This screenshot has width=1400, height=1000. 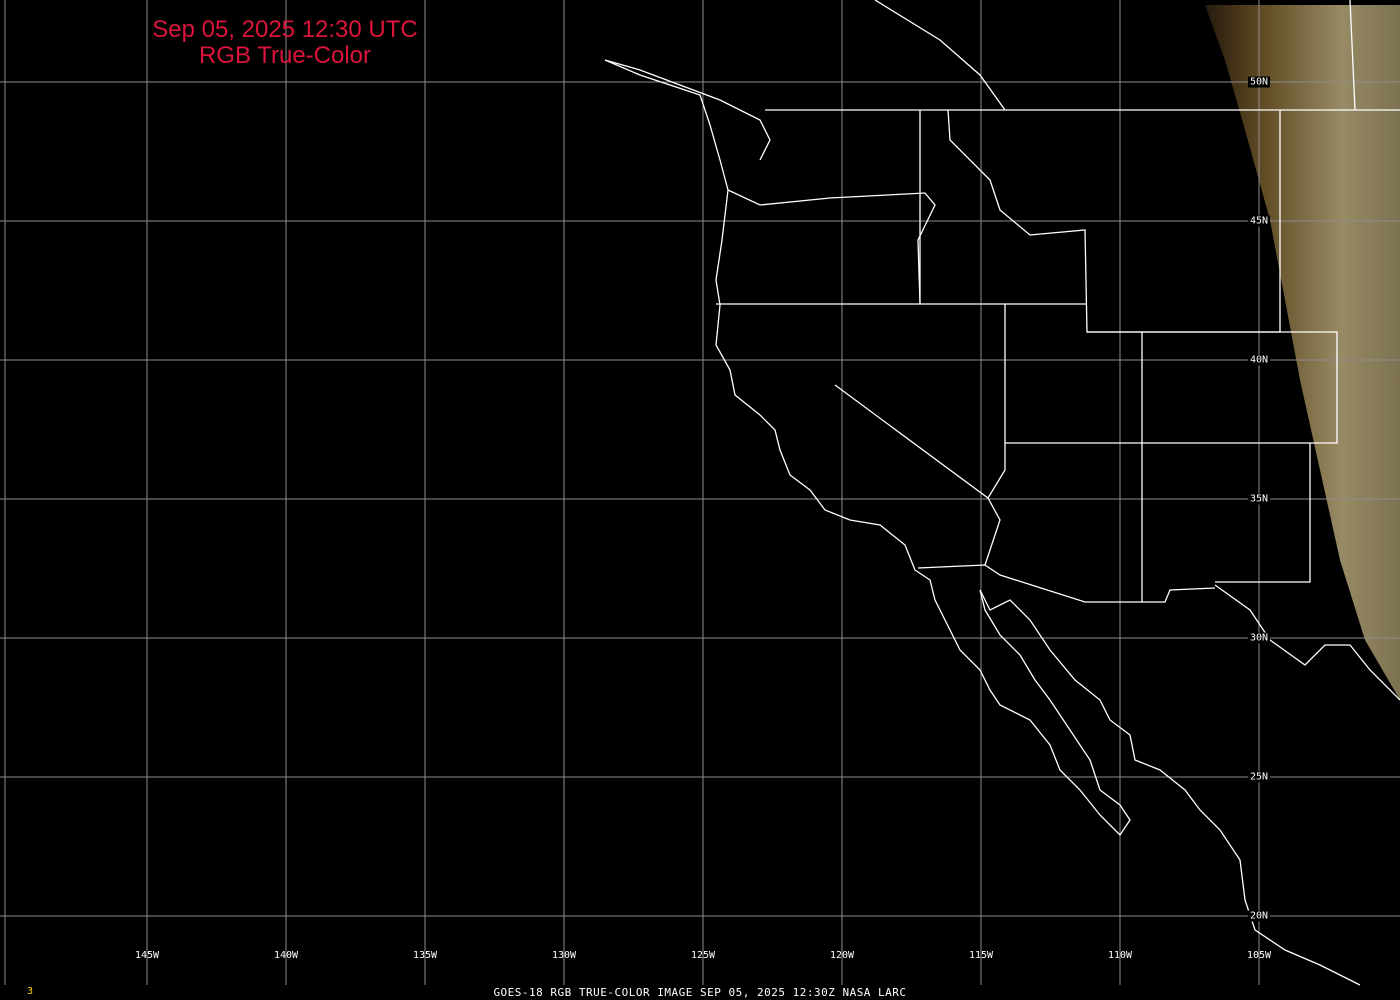 I want to click on gulf-coast, so click(x=1307, y=642).